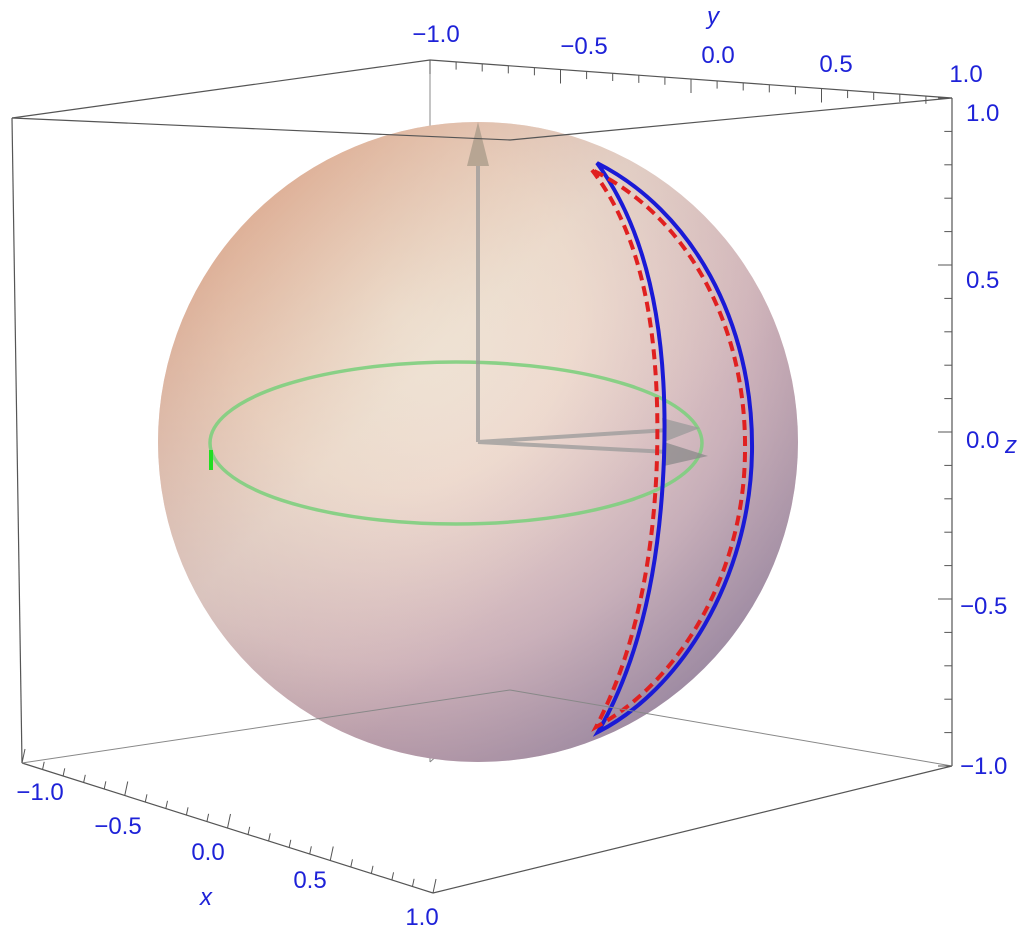  I want to click on z-tick-label: 0.5, so click(982, 280).